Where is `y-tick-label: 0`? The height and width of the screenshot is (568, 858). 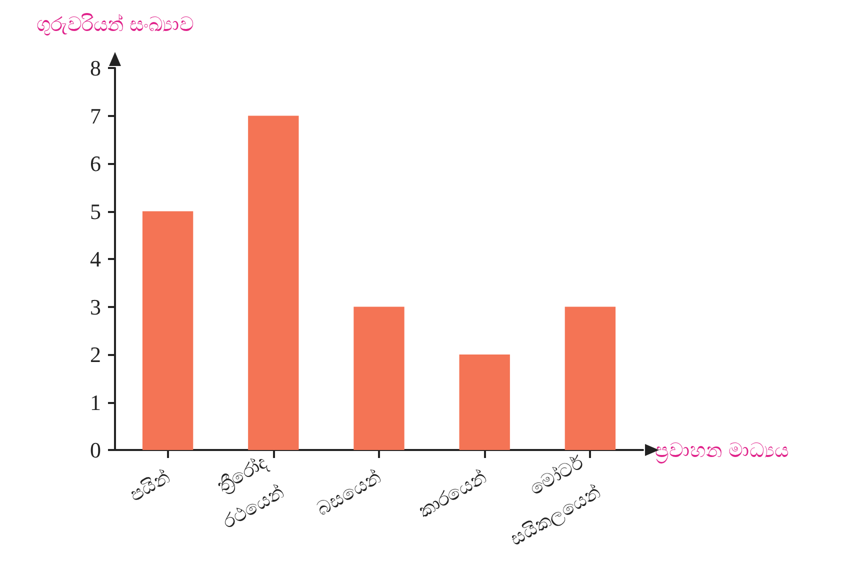 y-tick-label: 0 is located at coordinates (95, 450).